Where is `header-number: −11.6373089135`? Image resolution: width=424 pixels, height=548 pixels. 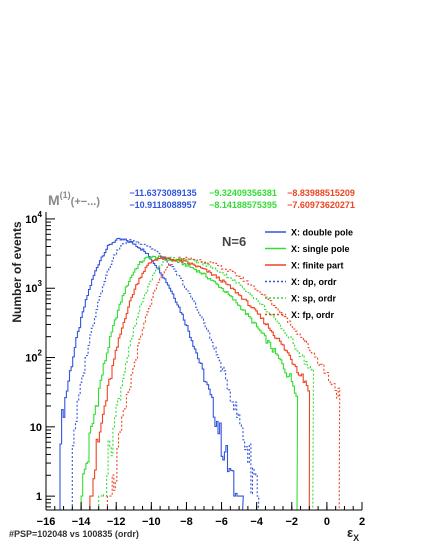
header-number: −11.6373089135 is located at coordinates (162, 193).